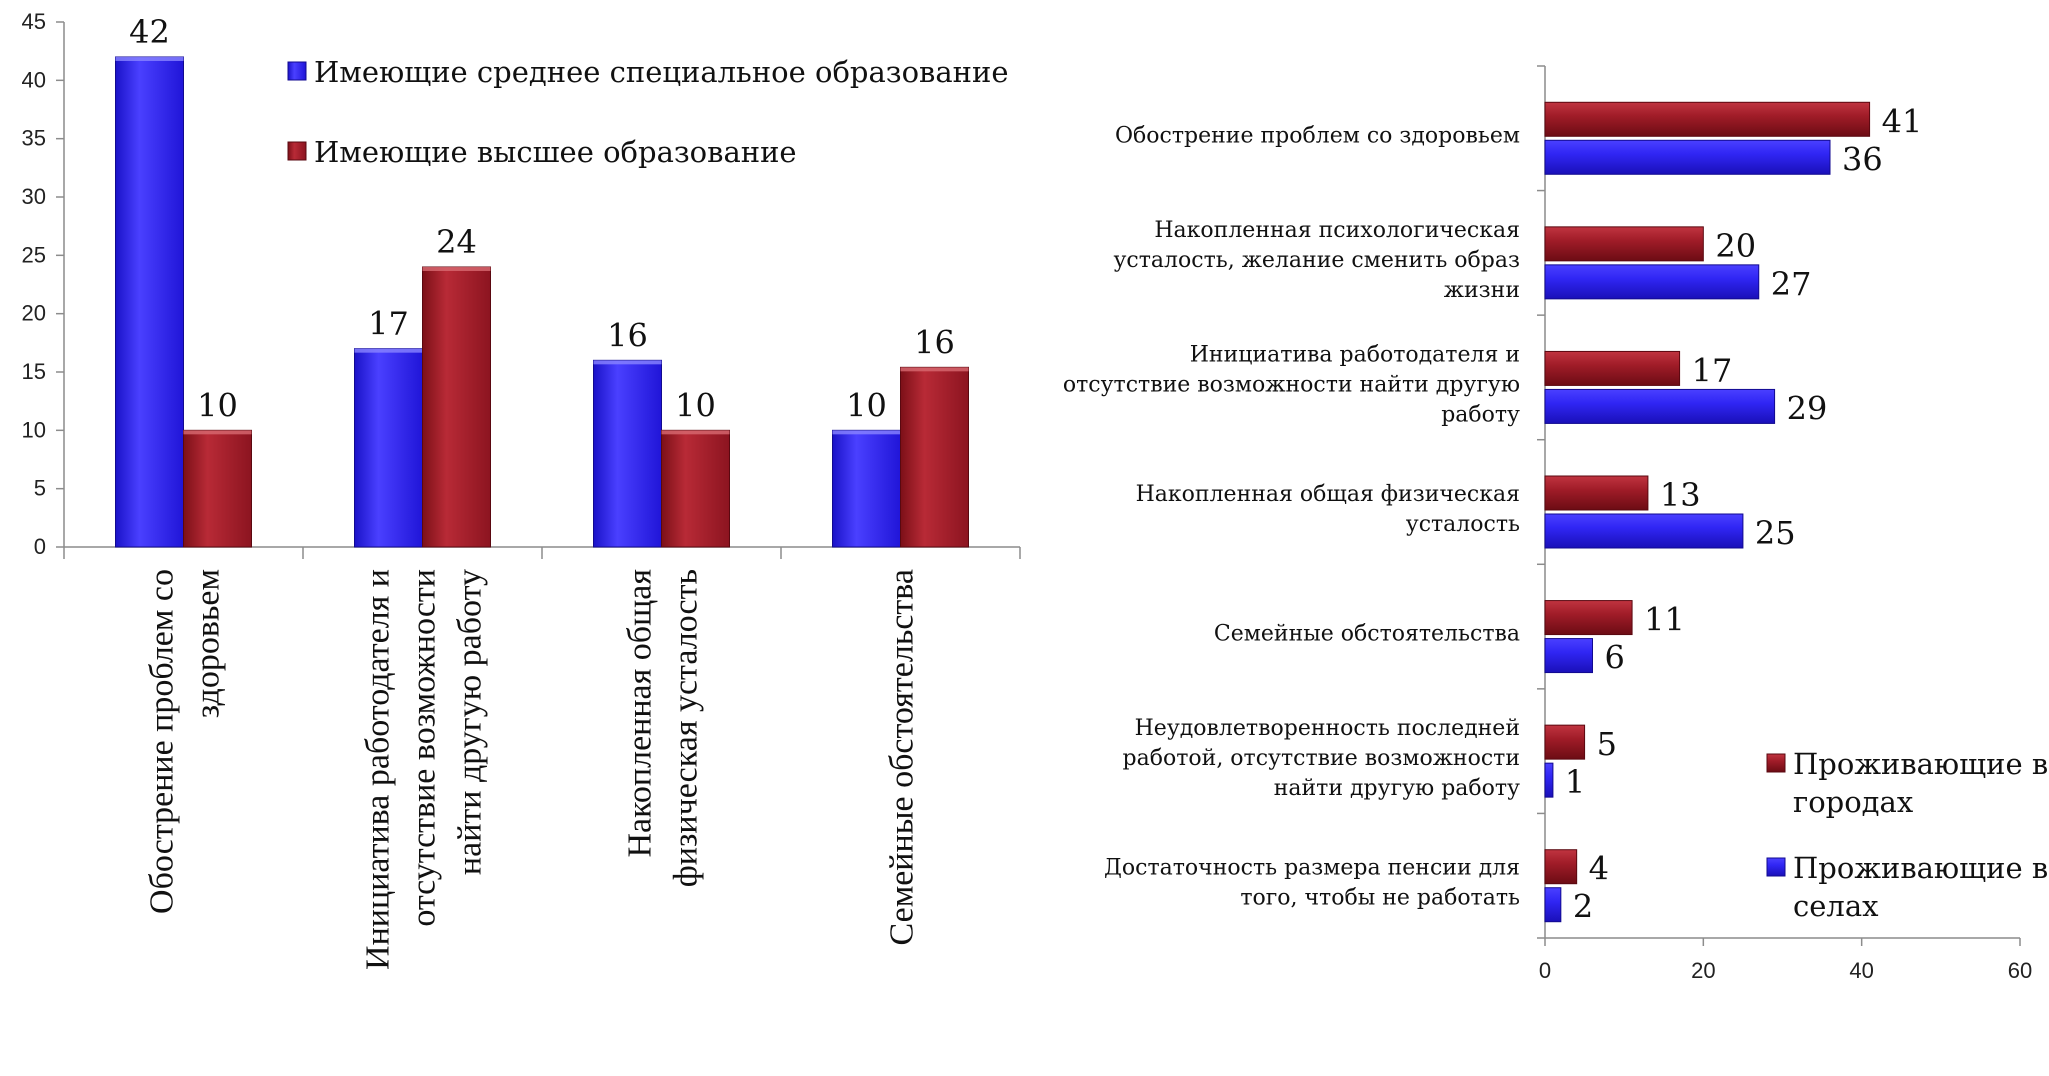  Describe the element at coordinates (1861, 970) in the screenshot. I see `right-x-tick-label: 40` at that location.